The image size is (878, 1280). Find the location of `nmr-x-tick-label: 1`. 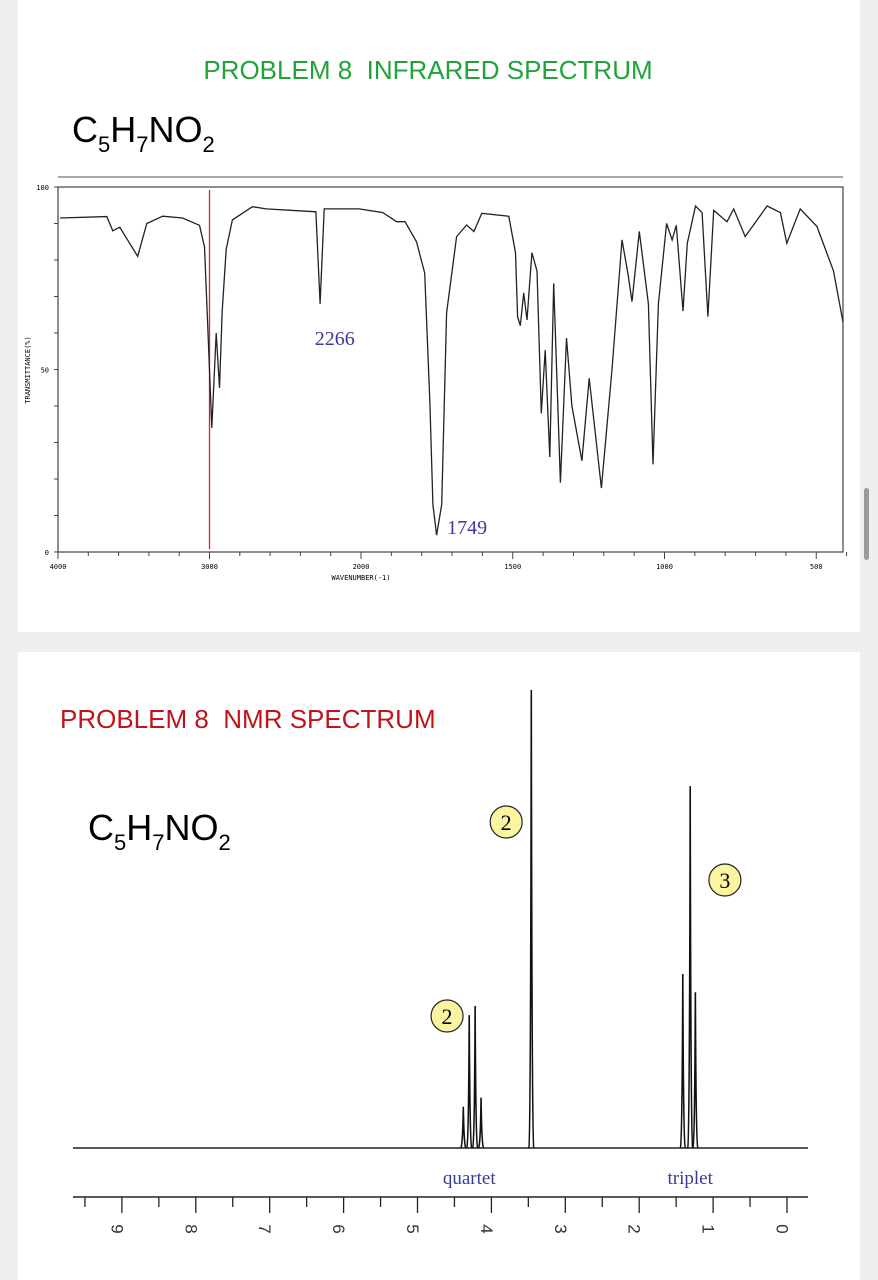

nmr-x-tick-label: 1 is located at coordinates (708, 1228).